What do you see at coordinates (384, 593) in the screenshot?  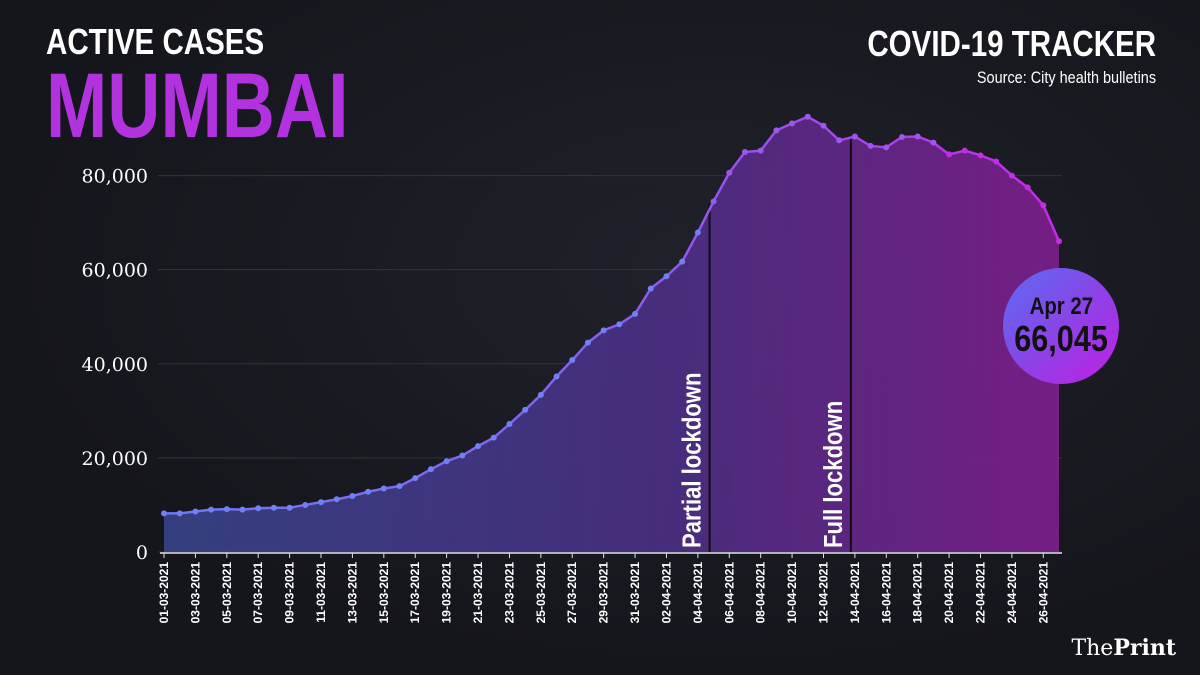 I see `x-tick-label: 15-03-2021` at bounding box center [384, 593].